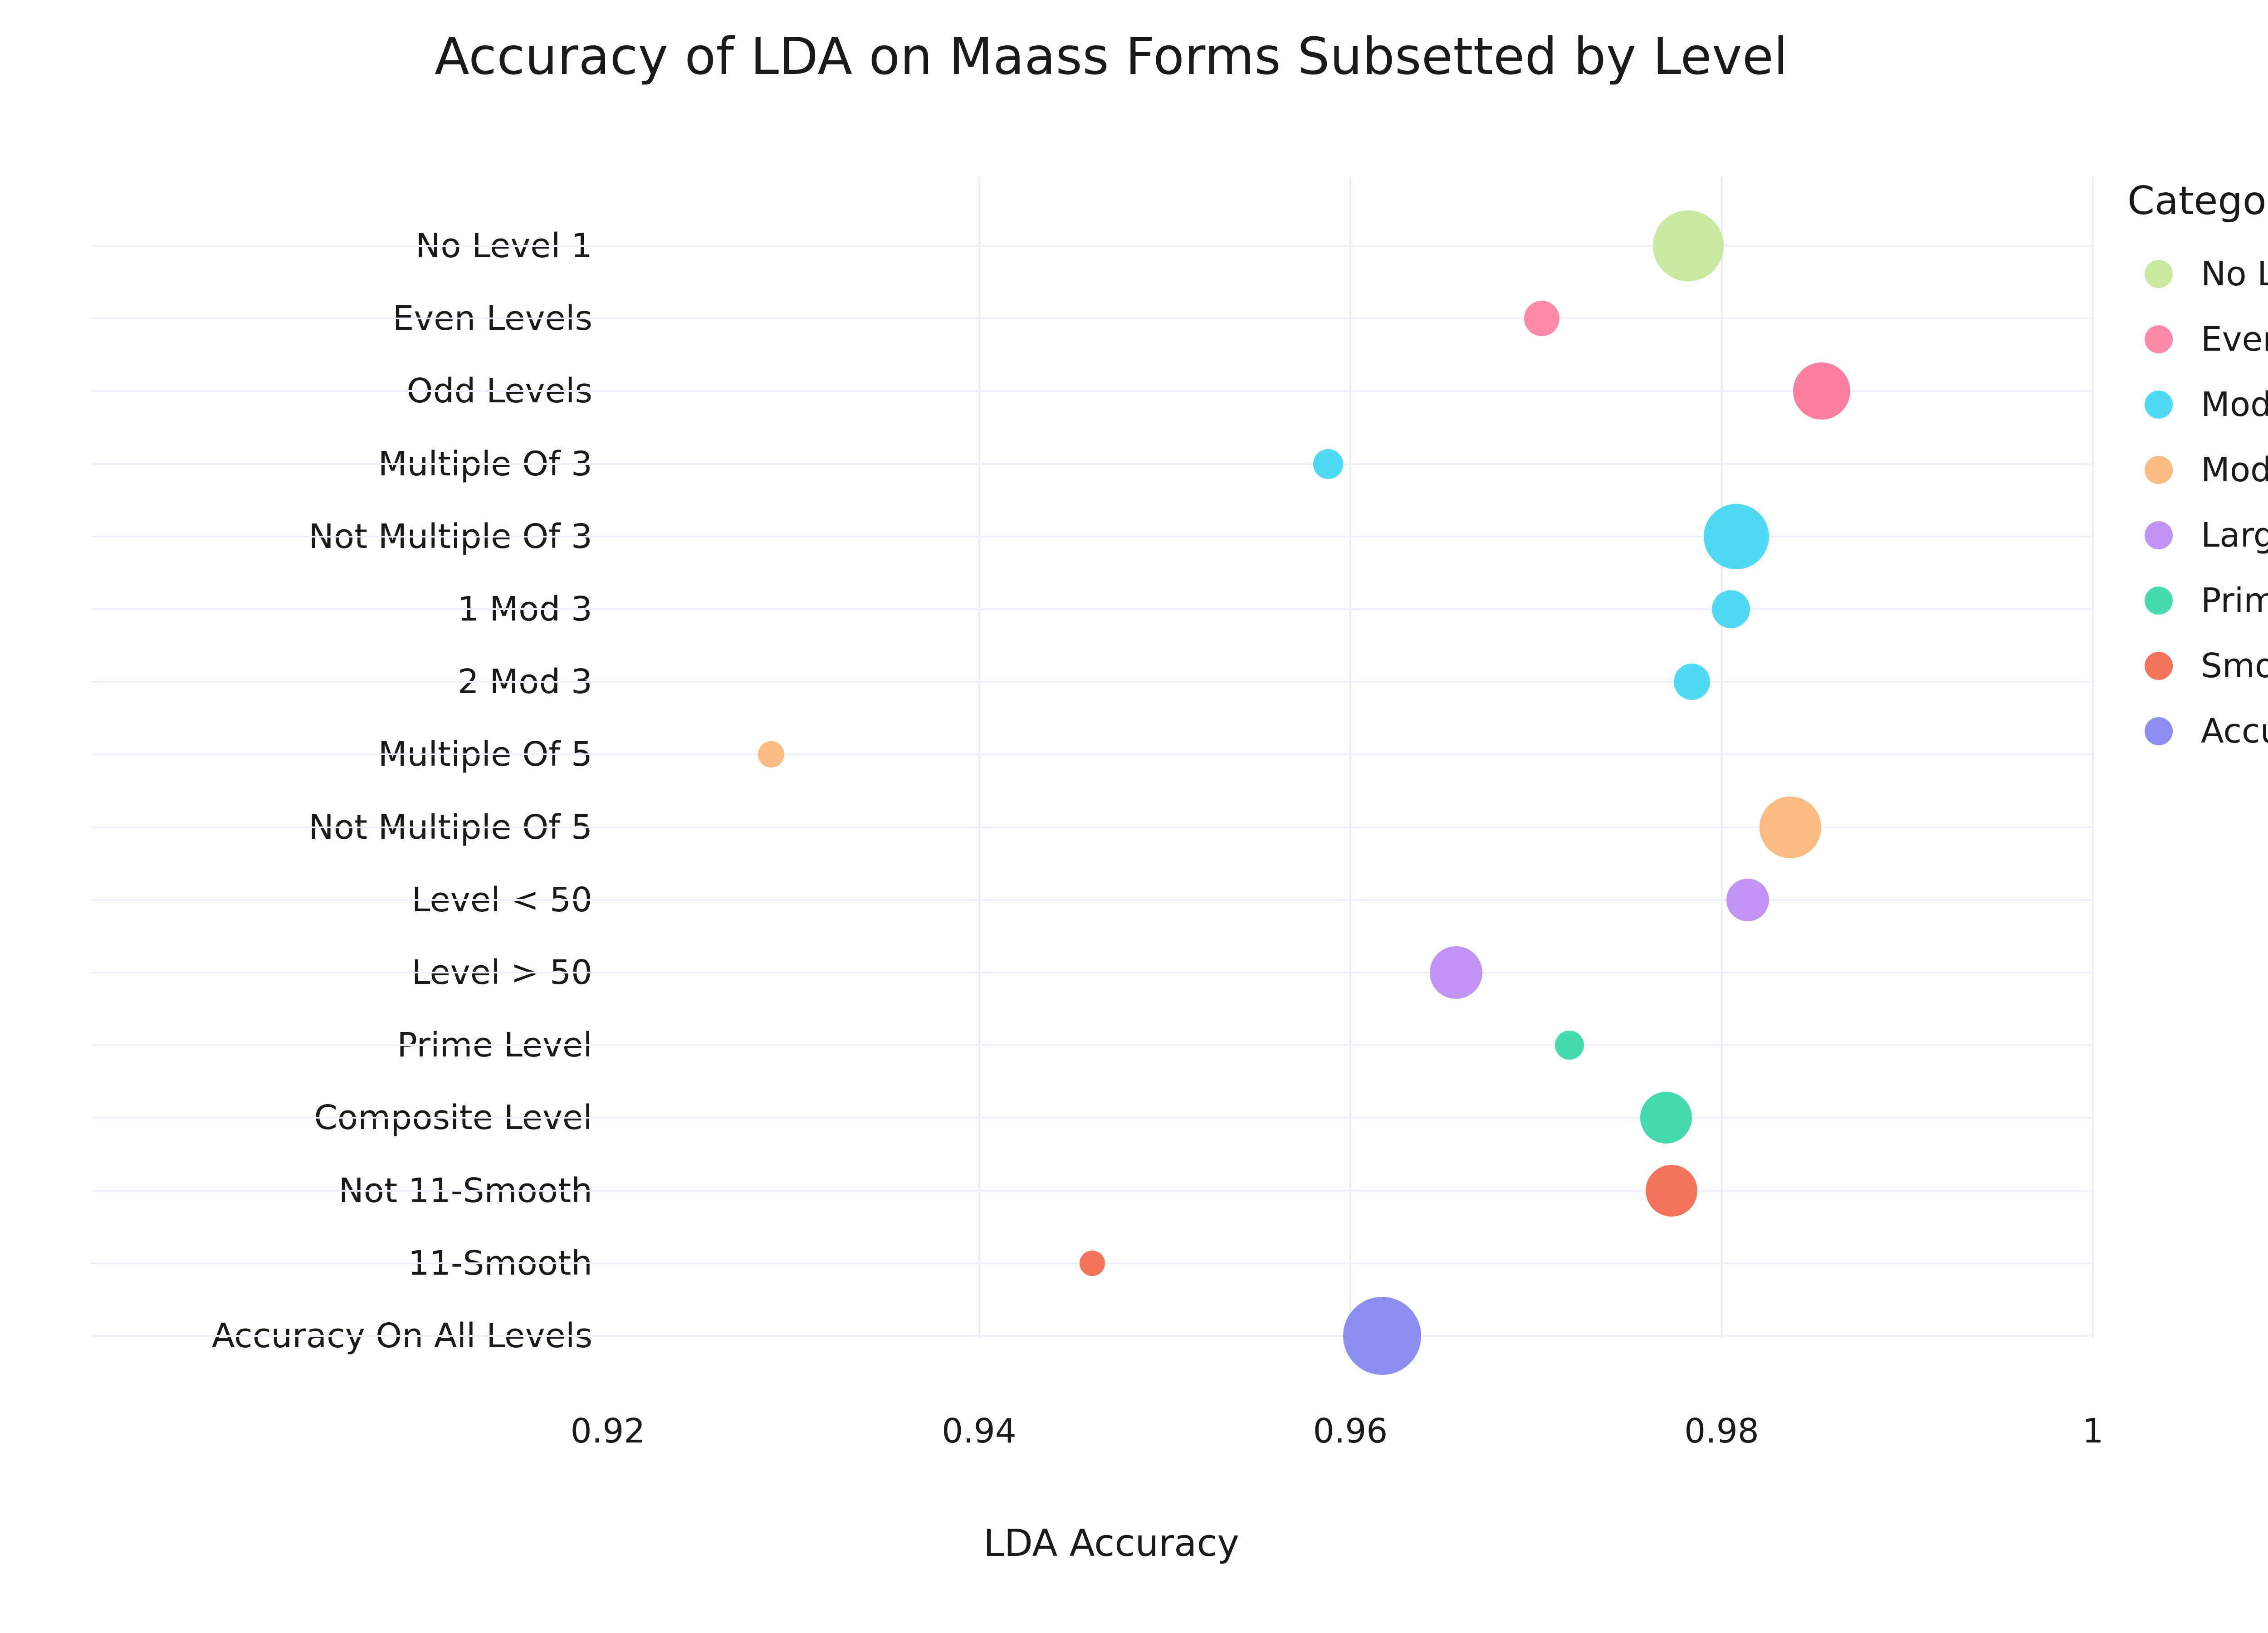 The height and width of the screenshot is (1633, 2268). I want to click on legend-item: Large vs Small Level, so click(2198, 535).